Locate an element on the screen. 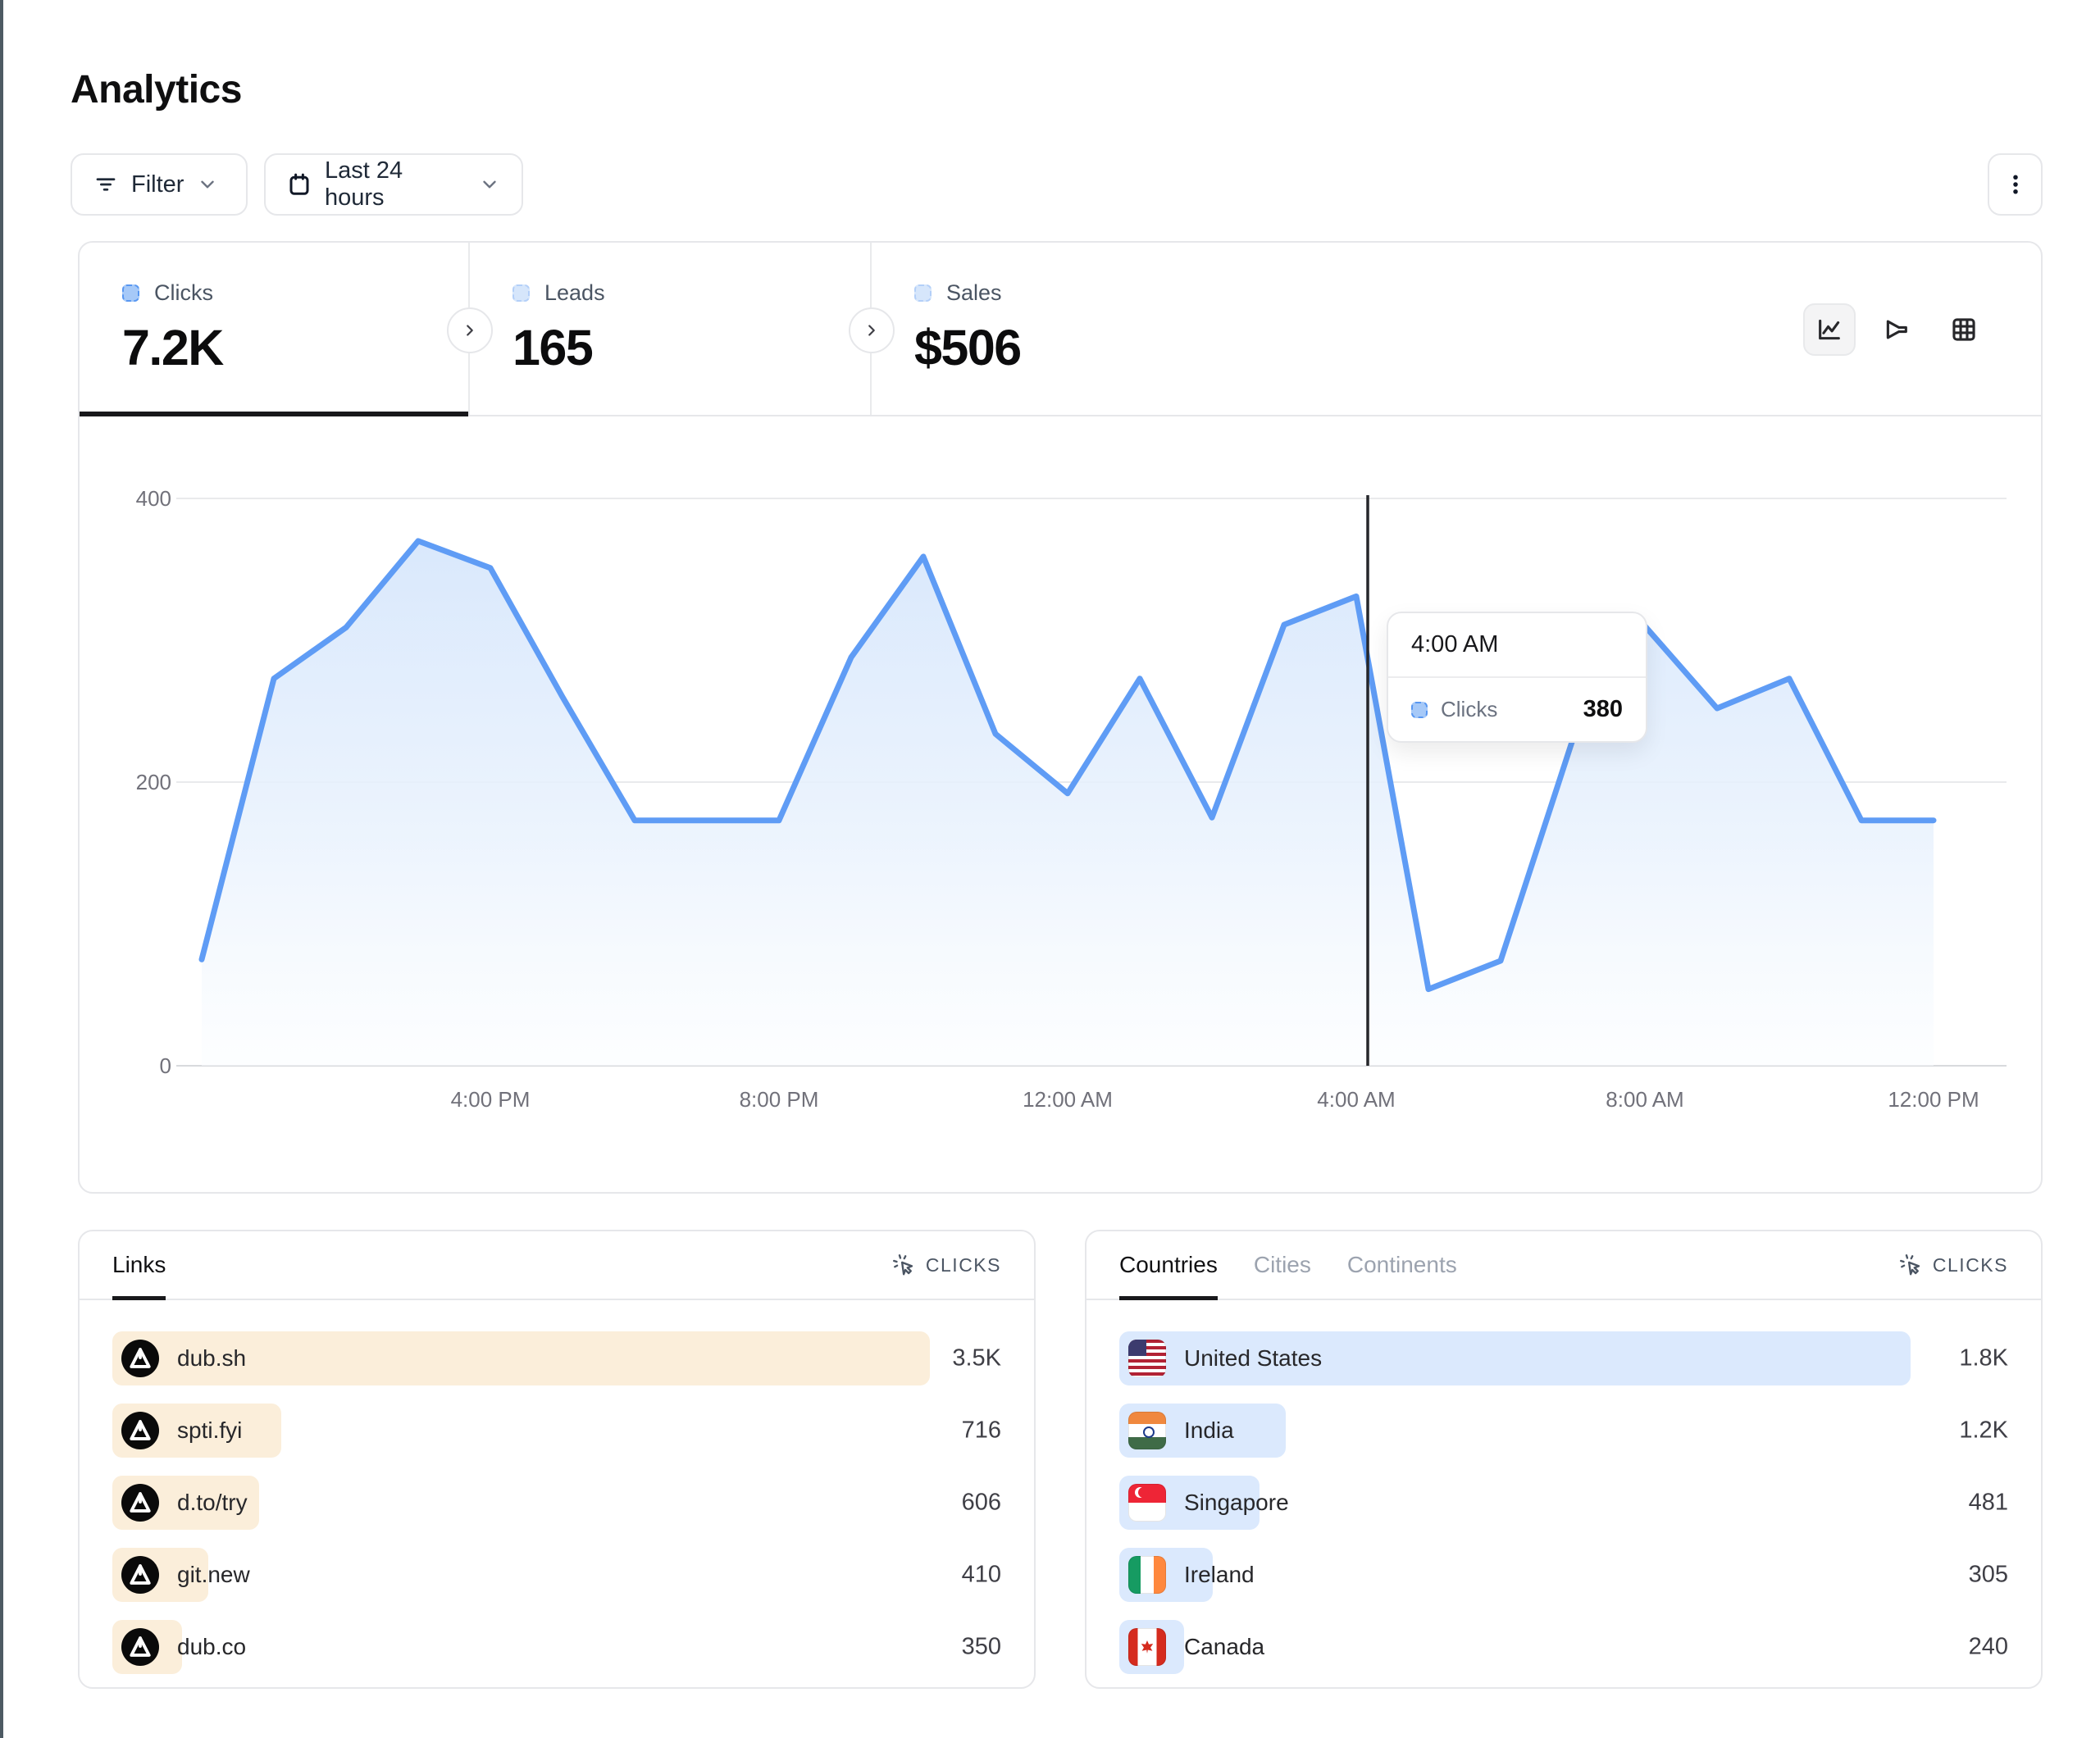  link-row-value: 350 is located at coordinates (981, 1646).